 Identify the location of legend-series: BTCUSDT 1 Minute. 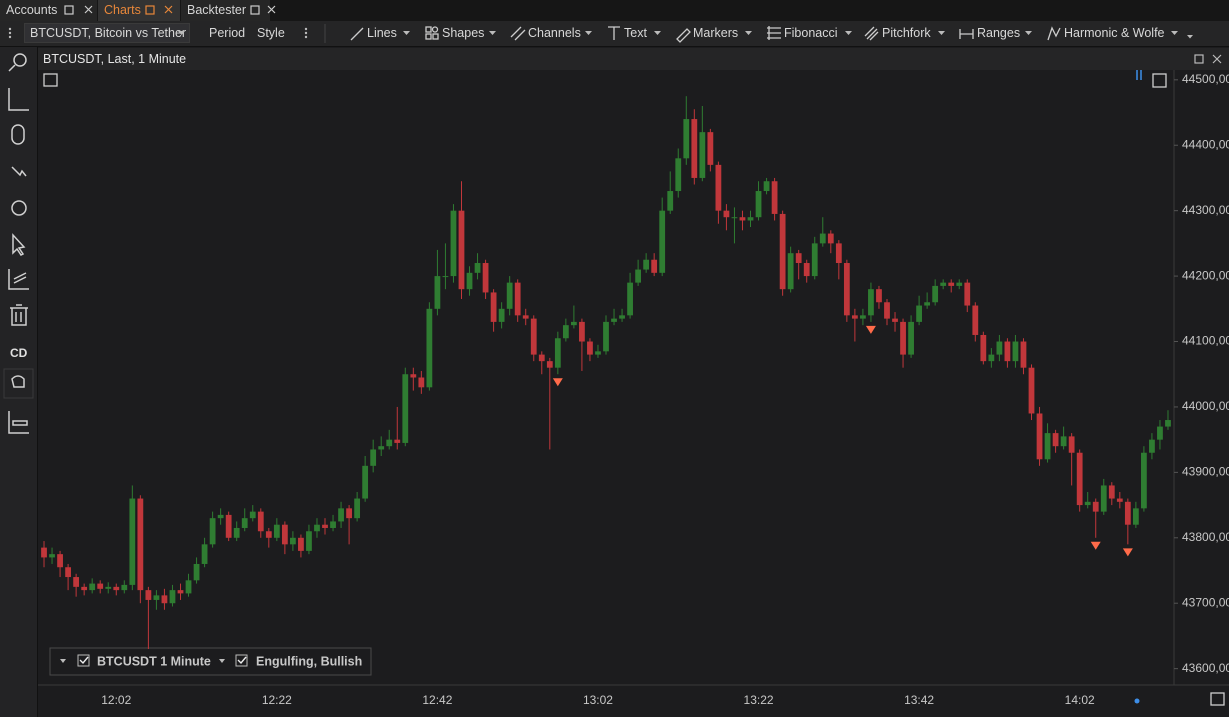
(154, 661).